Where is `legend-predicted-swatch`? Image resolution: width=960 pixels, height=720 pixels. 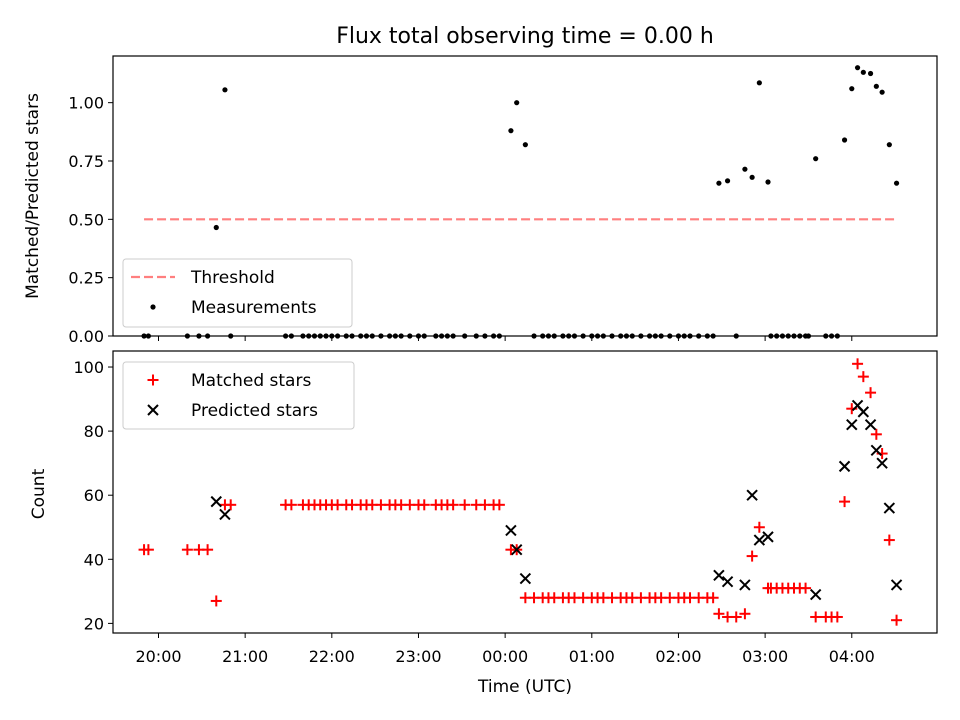
legend-predicted-swatch is located at coordinates (153, 410).